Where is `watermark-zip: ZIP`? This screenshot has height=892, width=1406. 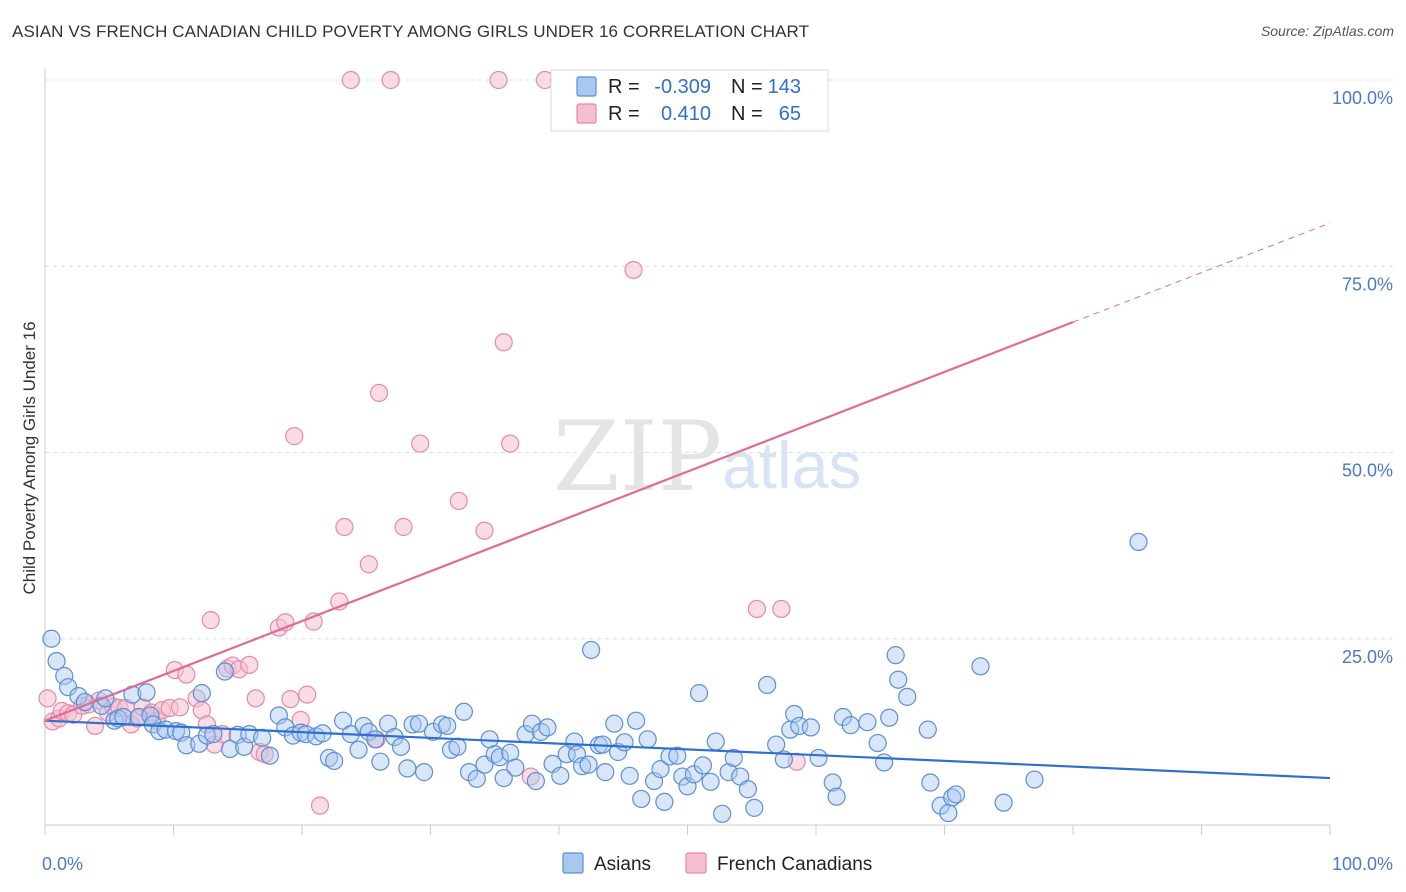 watermark-zip: ZIP is located at coordinates (637, 457).